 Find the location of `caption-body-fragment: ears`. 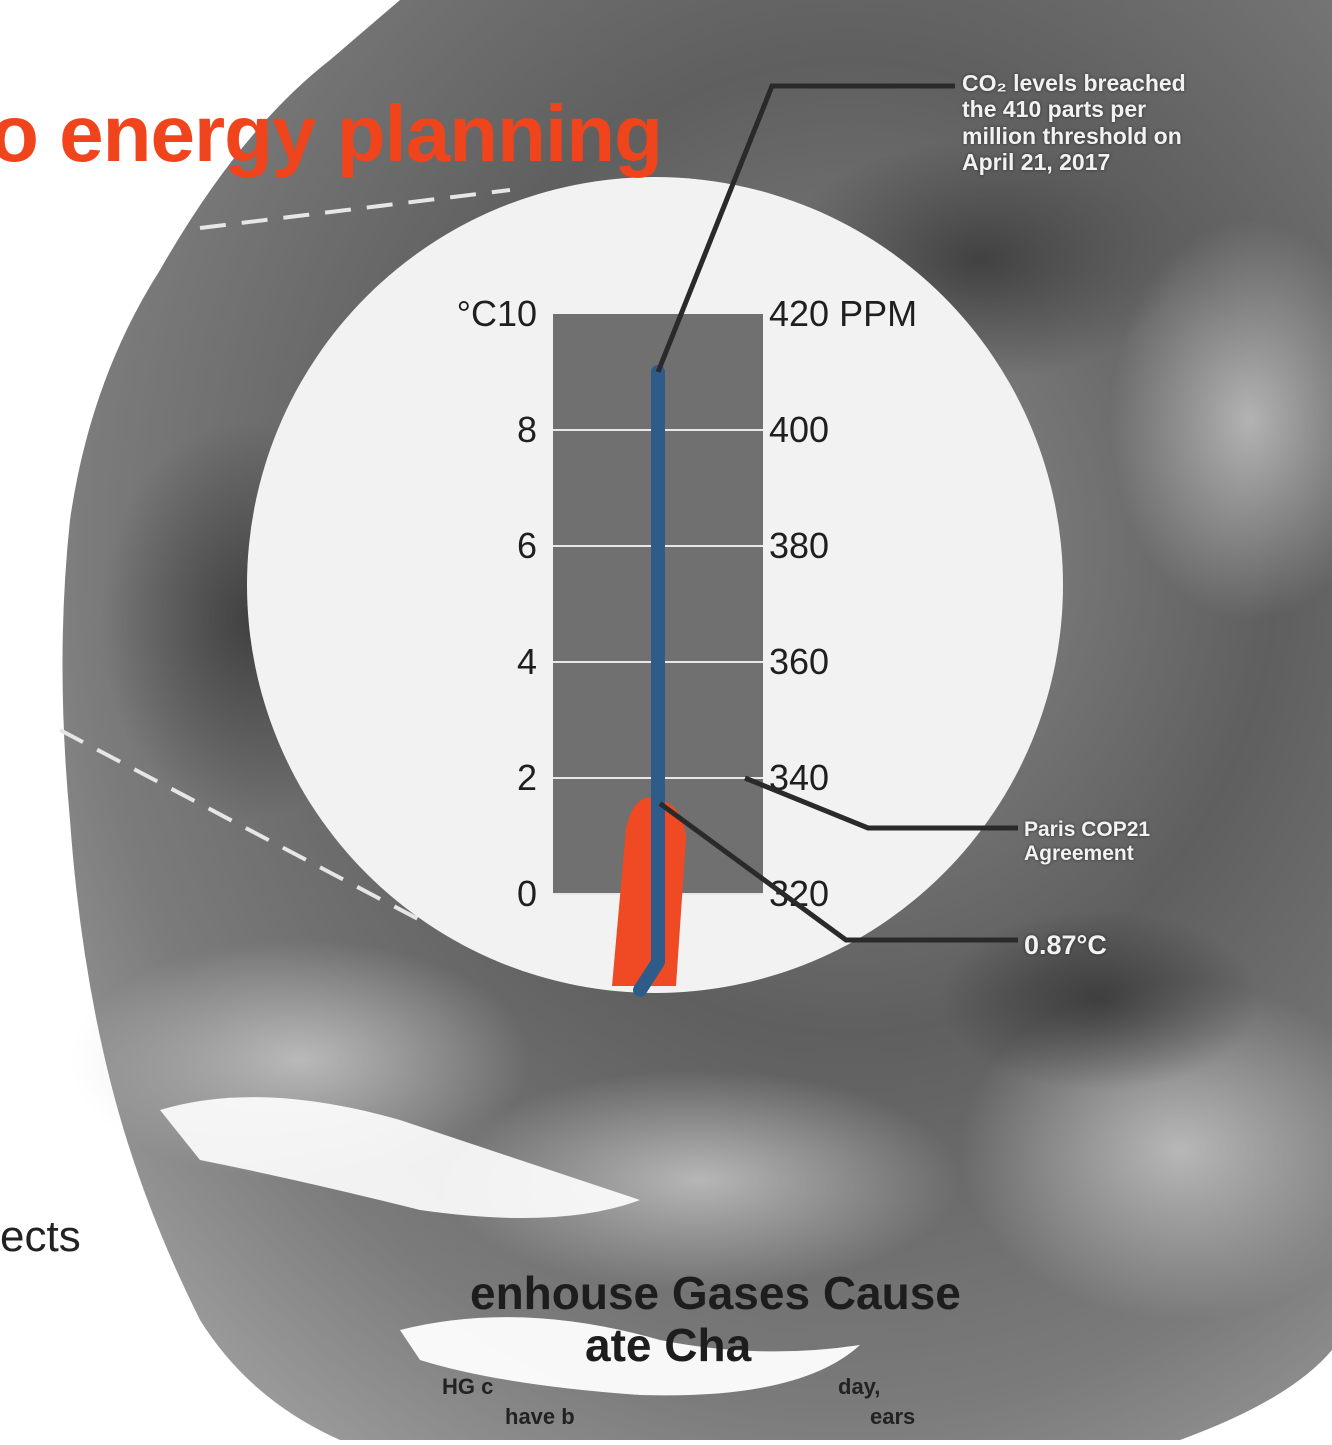

caption-body-fragment: ears is located at coordinates (893, 1416).